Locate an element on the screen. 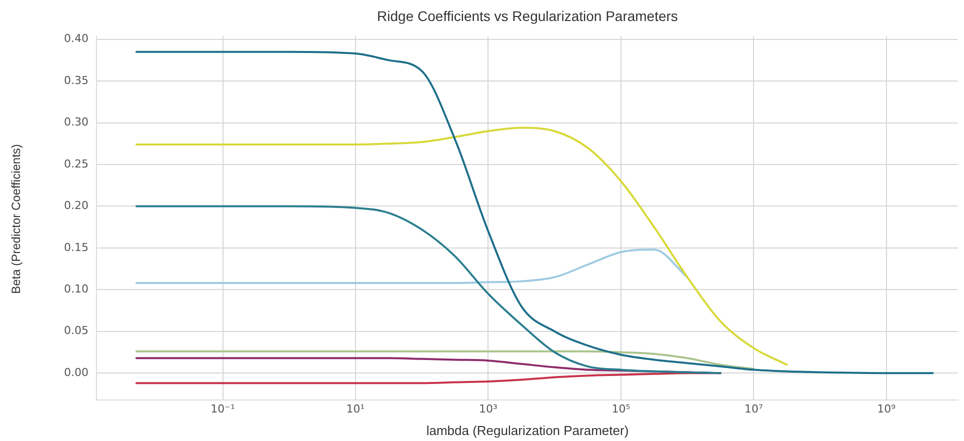  y-tick-label: 0.35 is located at coordinates (76, 80).